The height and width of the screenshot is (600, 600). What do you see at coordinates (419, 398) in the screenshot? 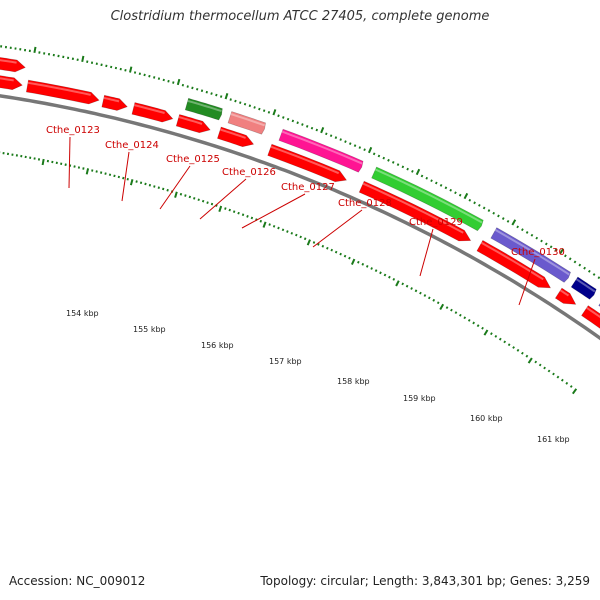
I see `kbp-label: 159 kbp` at bounding box center [419, 398].